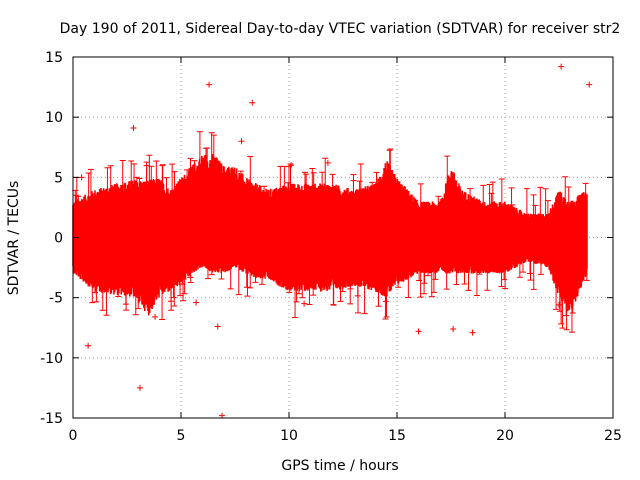  I want to click on x-tick-label: 5, so click(181, 436).